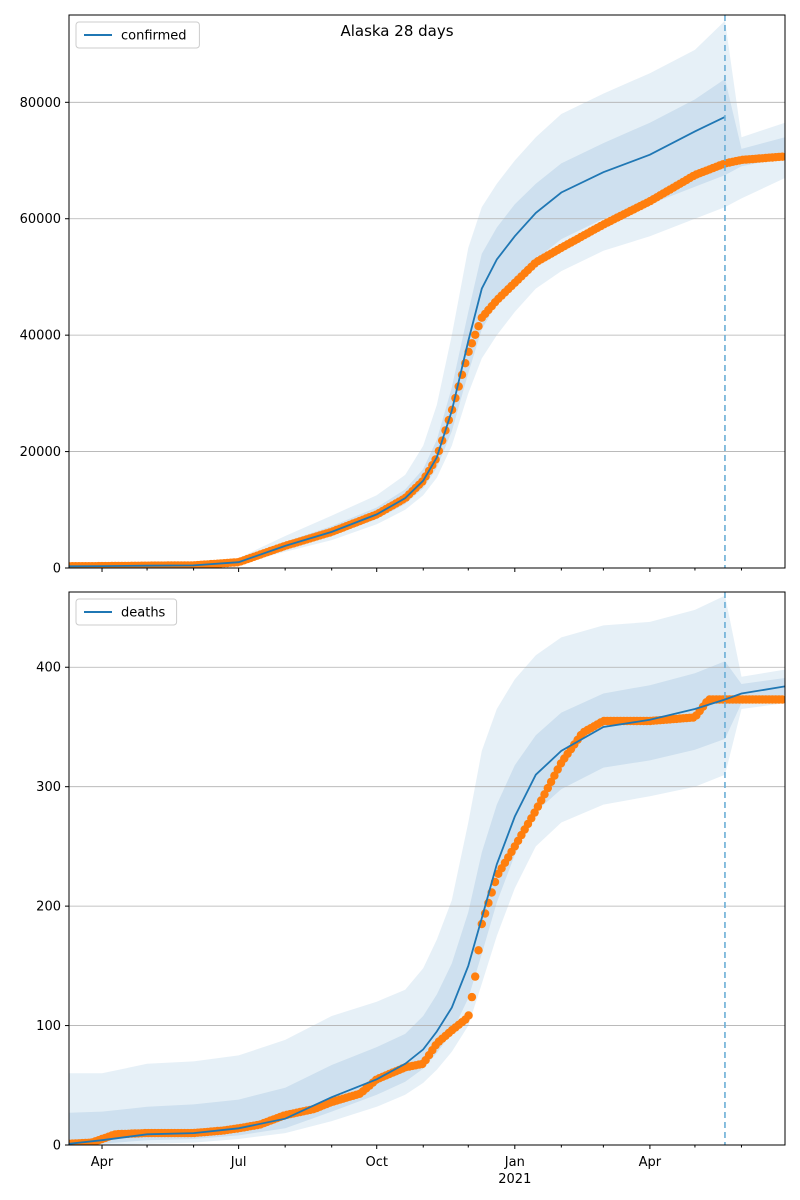 The height and width of the screenshot is (1200, 800). Describe the element at coordinates (40, 336) in the screenshot. I see `y-tick-label: 40000` at that location.